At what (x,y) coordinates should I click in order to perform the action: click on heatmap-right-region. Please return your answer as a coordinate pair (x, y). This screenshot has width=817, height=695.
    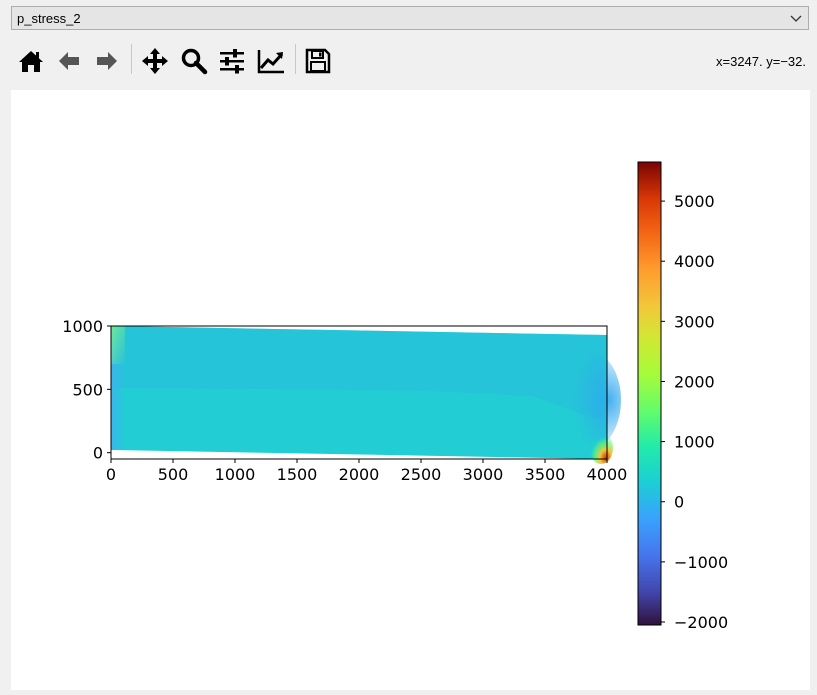
    Looking at the image, I should click on (591, 400).